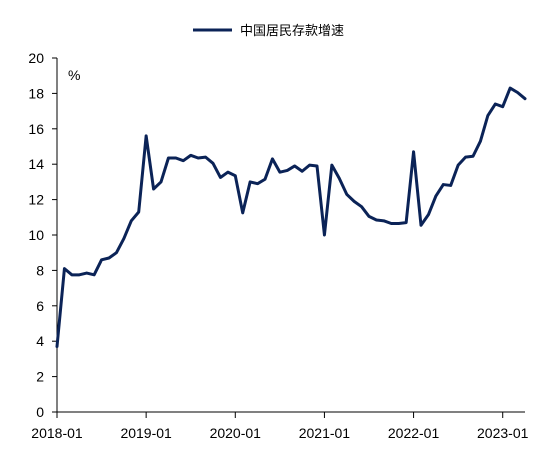 This screenshot has width=556, height=455. I want to click on y-tick-label: 2, so click(40, 377).